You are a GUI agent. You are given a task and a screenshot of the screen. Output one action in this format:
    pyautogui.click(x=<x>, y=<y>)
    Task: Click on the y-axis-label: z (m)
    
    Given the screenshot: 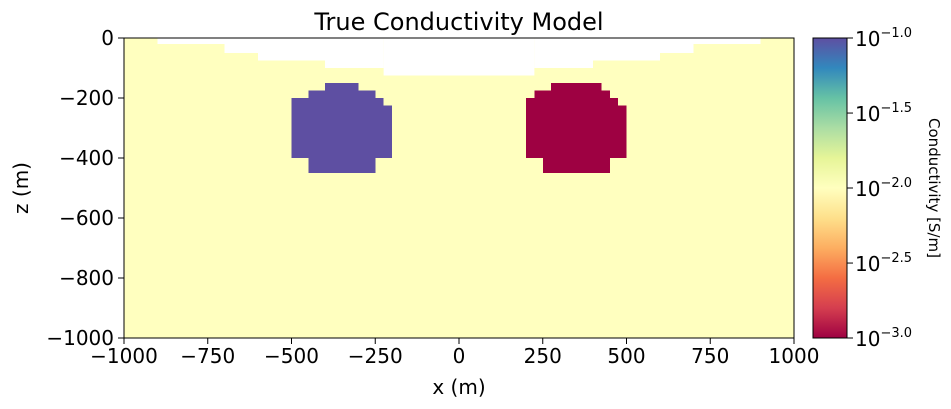 What is the action you would take?
    pyautogui.click(x=21, y=188)
    